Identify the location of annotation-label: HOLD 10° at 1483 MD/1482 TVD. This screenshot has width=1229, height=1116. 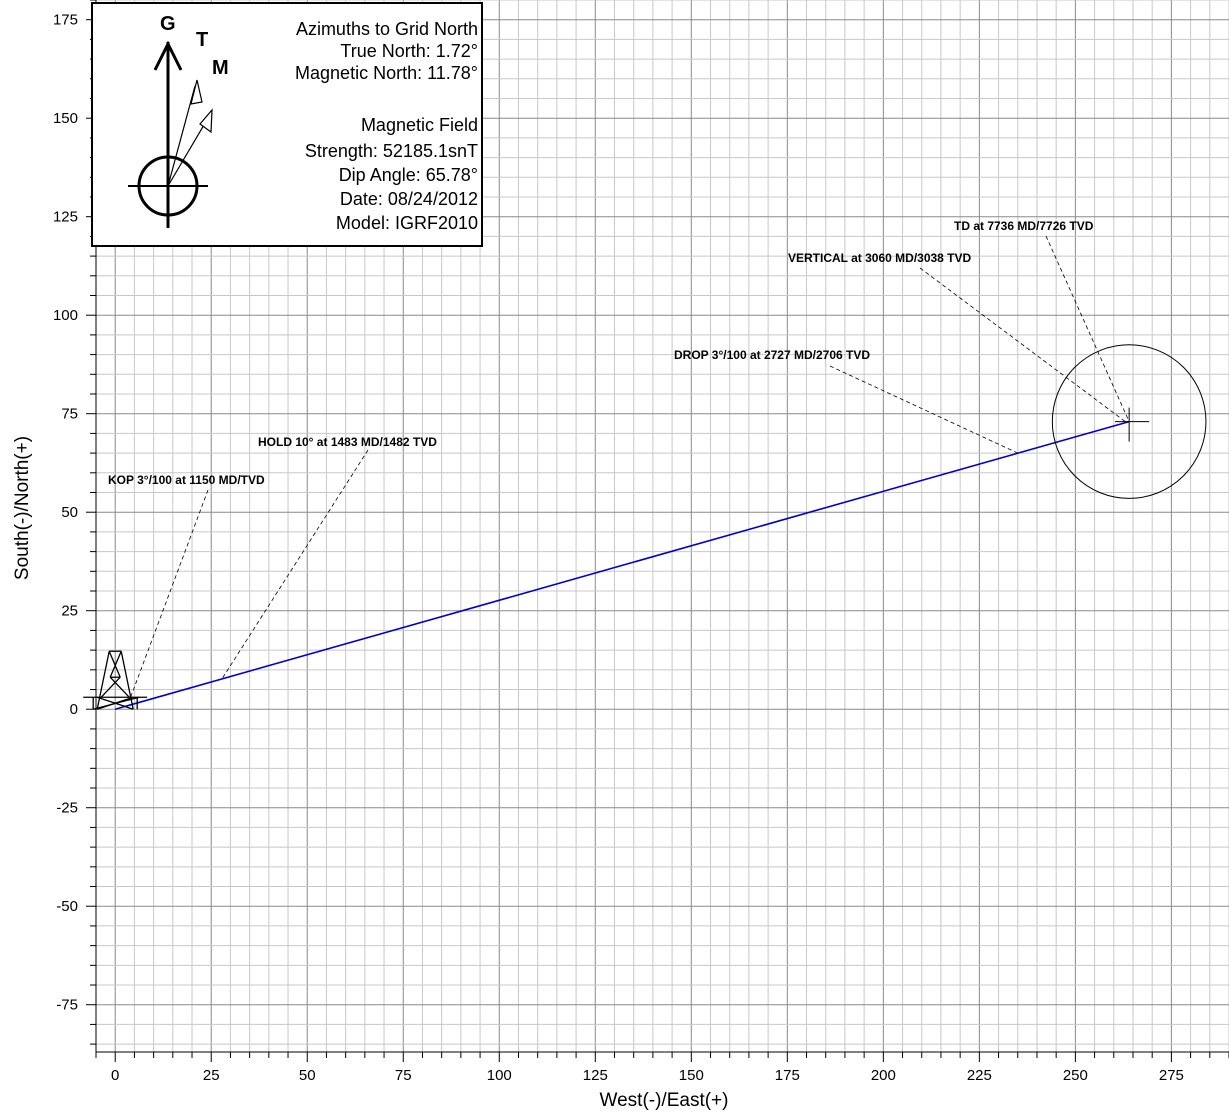
(347, 442).